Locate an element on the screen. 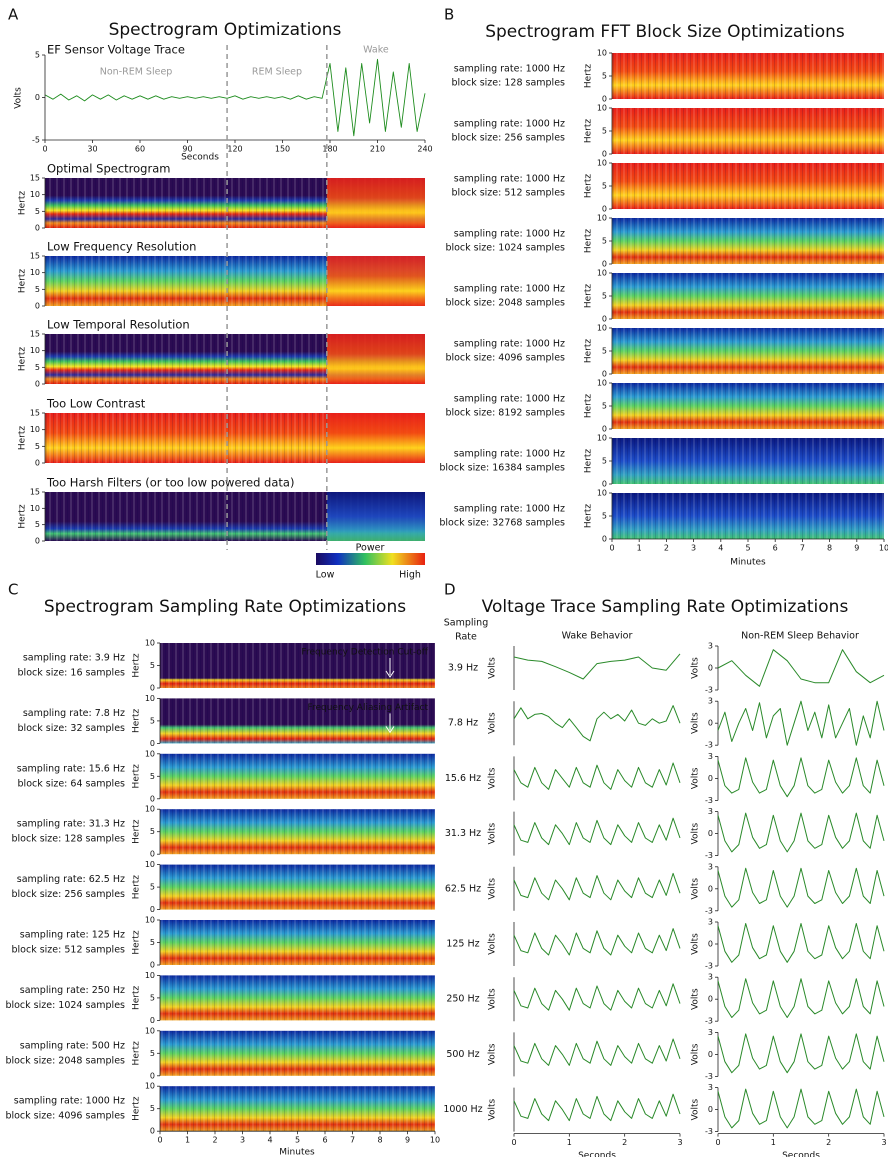  spectrogram-title: Low Frequency Resolution is located at coordinates (121, 247).